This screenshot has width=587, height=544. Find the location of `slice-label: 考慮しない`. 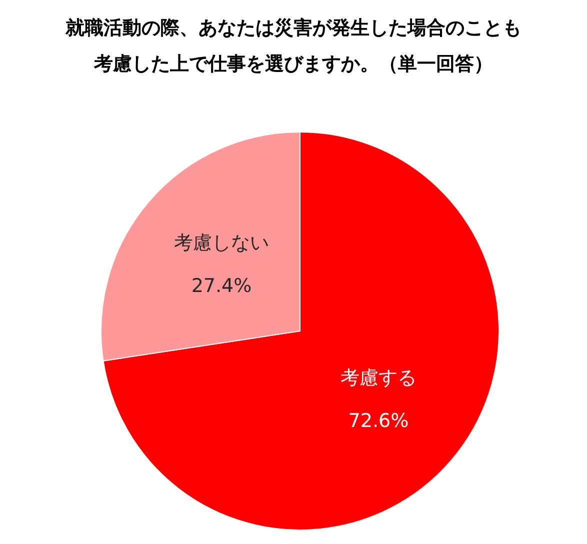

slice-label: 考慮しない is located at coordinates (222, 243).